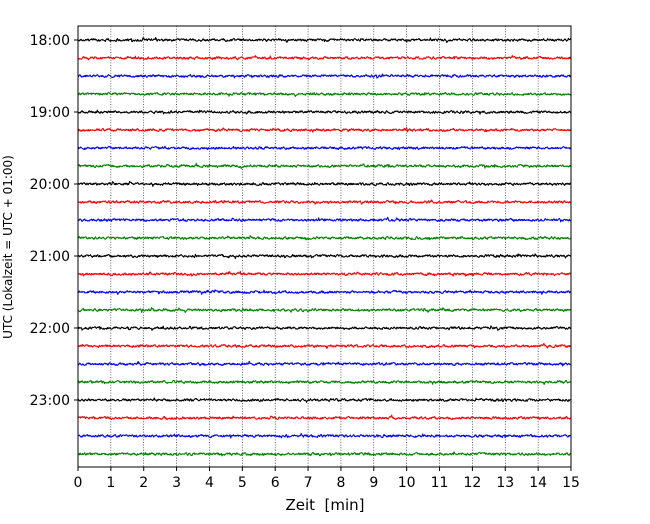  Describe the element at coordinates (50, 113) in the screenshot. I see `y-tick-label: 19:00` at that location.